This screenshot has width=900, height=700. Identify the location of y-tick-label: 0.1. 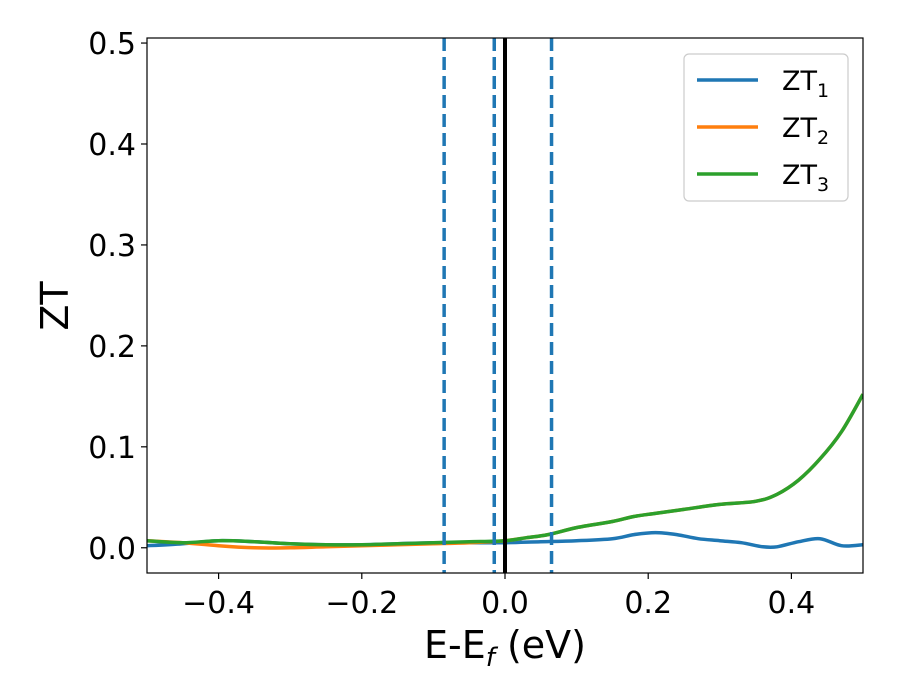
(112, 448).